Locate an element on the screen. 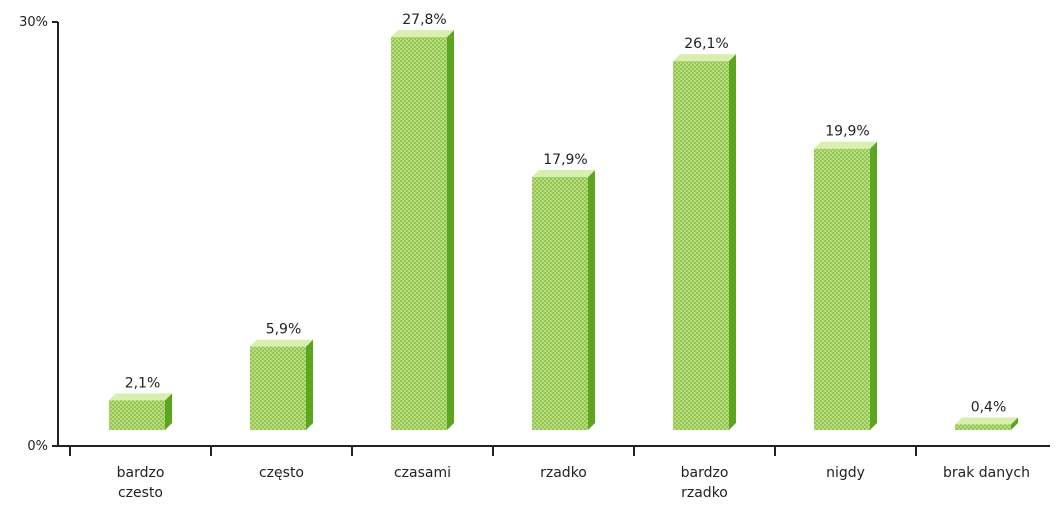 The width and height of the screenshot is (1056, 505). category-label: nigdy is located at coordinates (845, 473).